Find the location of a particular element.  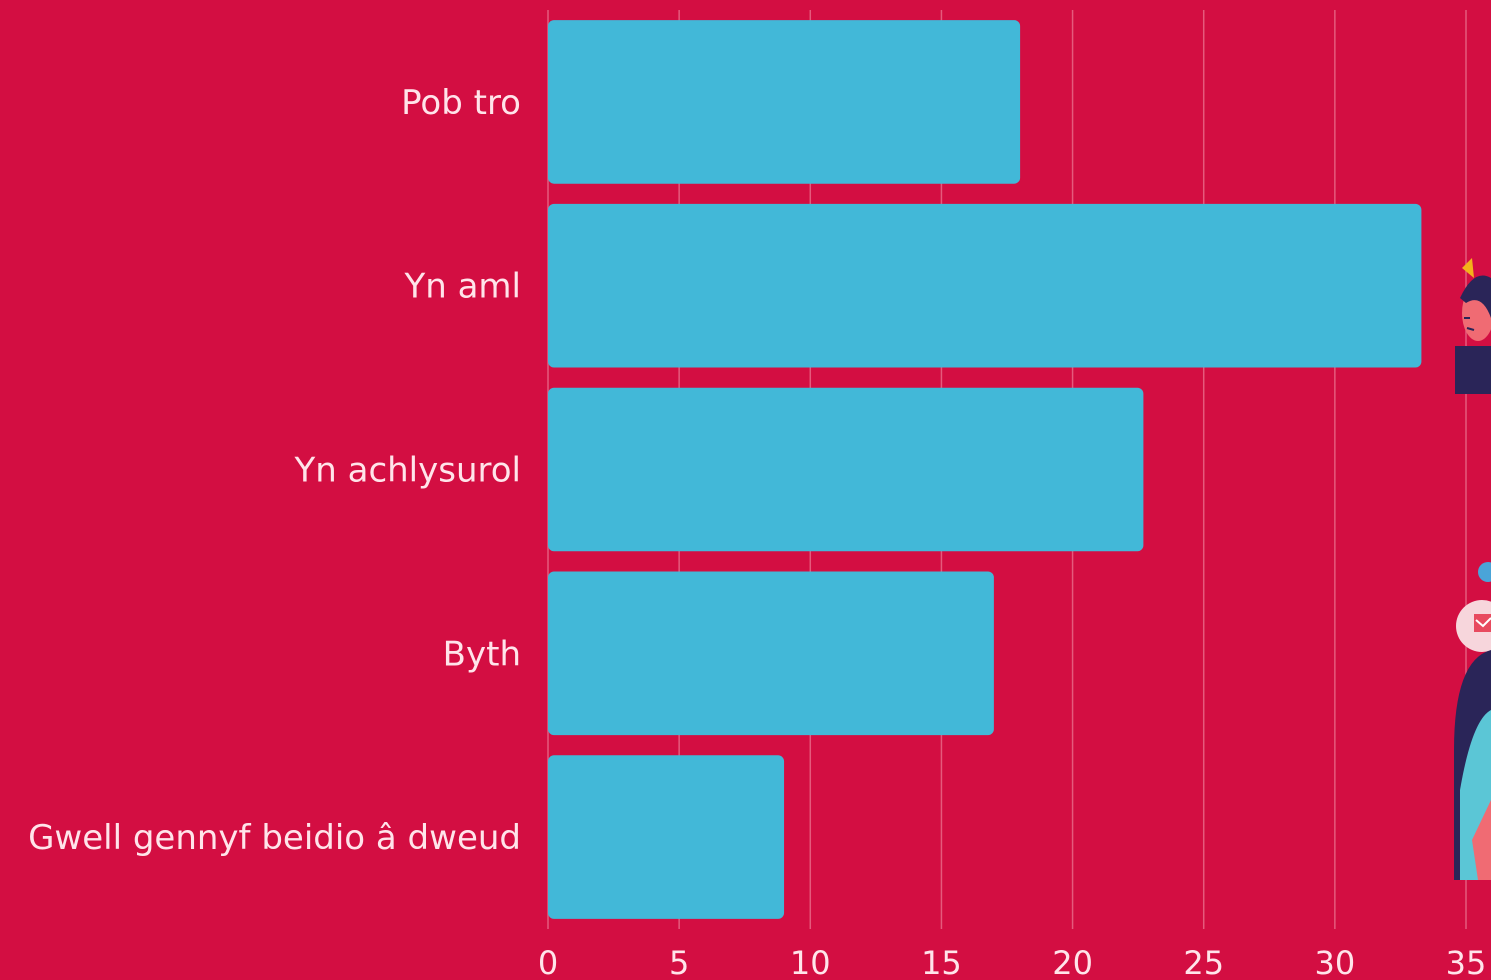

person-illustration-top is located at coordinates (1471, 326).